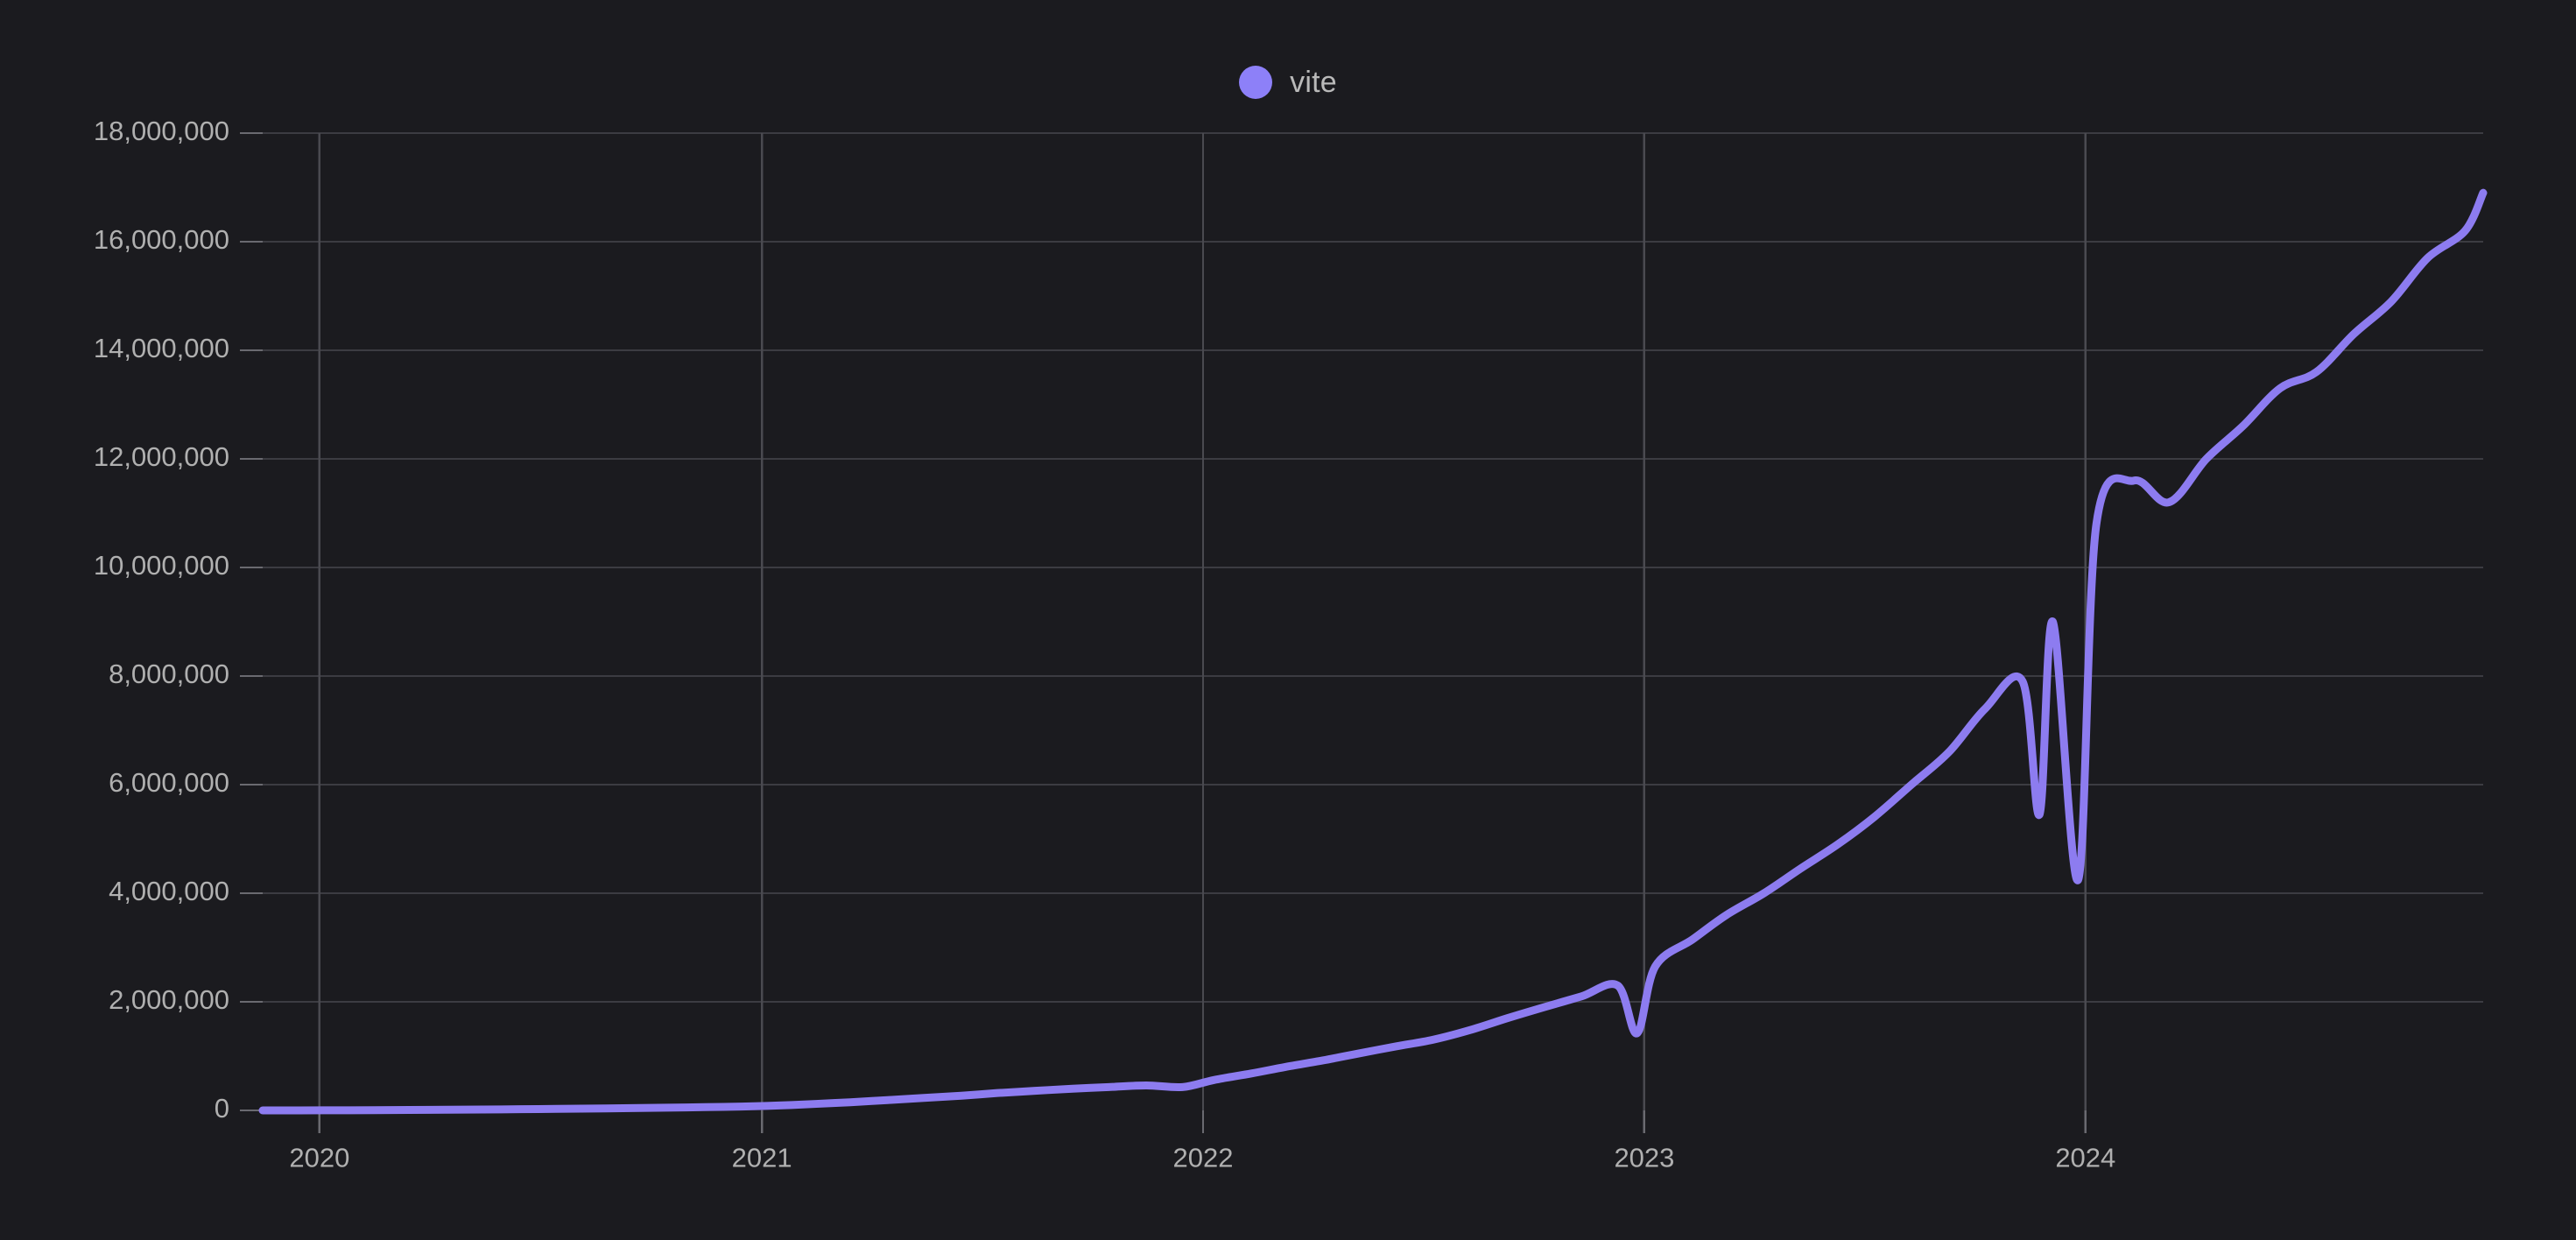  What do you see at coordinates (1256, 82) in the screenshot?
I see `legend-circle-marker-icon` at bounding box center [1256, 82].